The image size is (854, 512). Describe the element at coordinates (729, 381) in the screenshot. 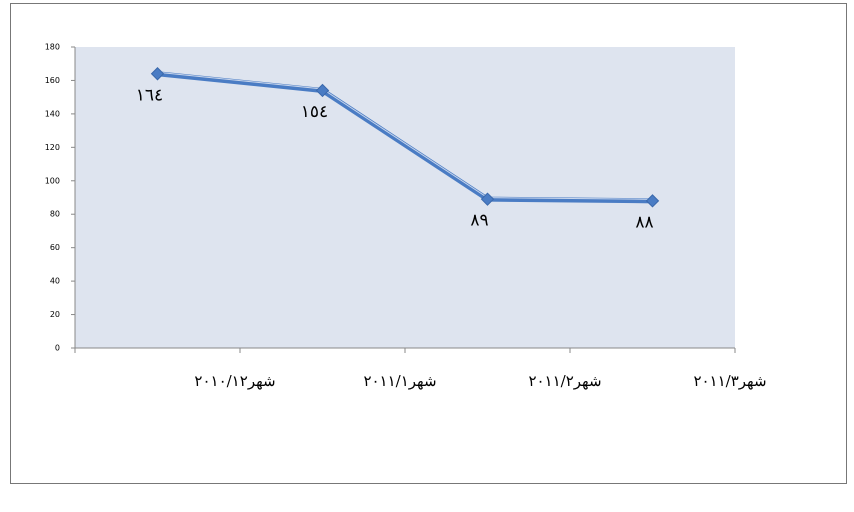

I see `x-tick-label: شهر٢٠١١/٣` at that location.